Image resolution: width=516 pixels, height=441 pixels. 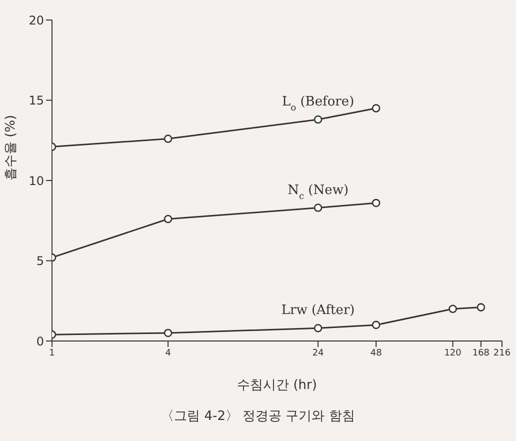 I want to click on y-tick-label: 20, so click(x=36, y=20).